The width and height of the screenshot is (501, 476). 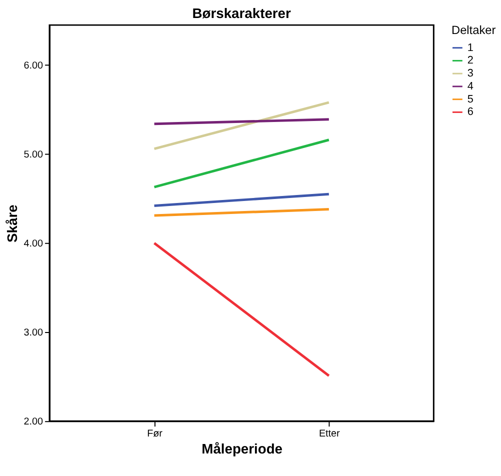 What do you see at coordinates (34, 333) in the screenshot?
I see `y-tick-label: 3.00` at bounding box center [34, 333].